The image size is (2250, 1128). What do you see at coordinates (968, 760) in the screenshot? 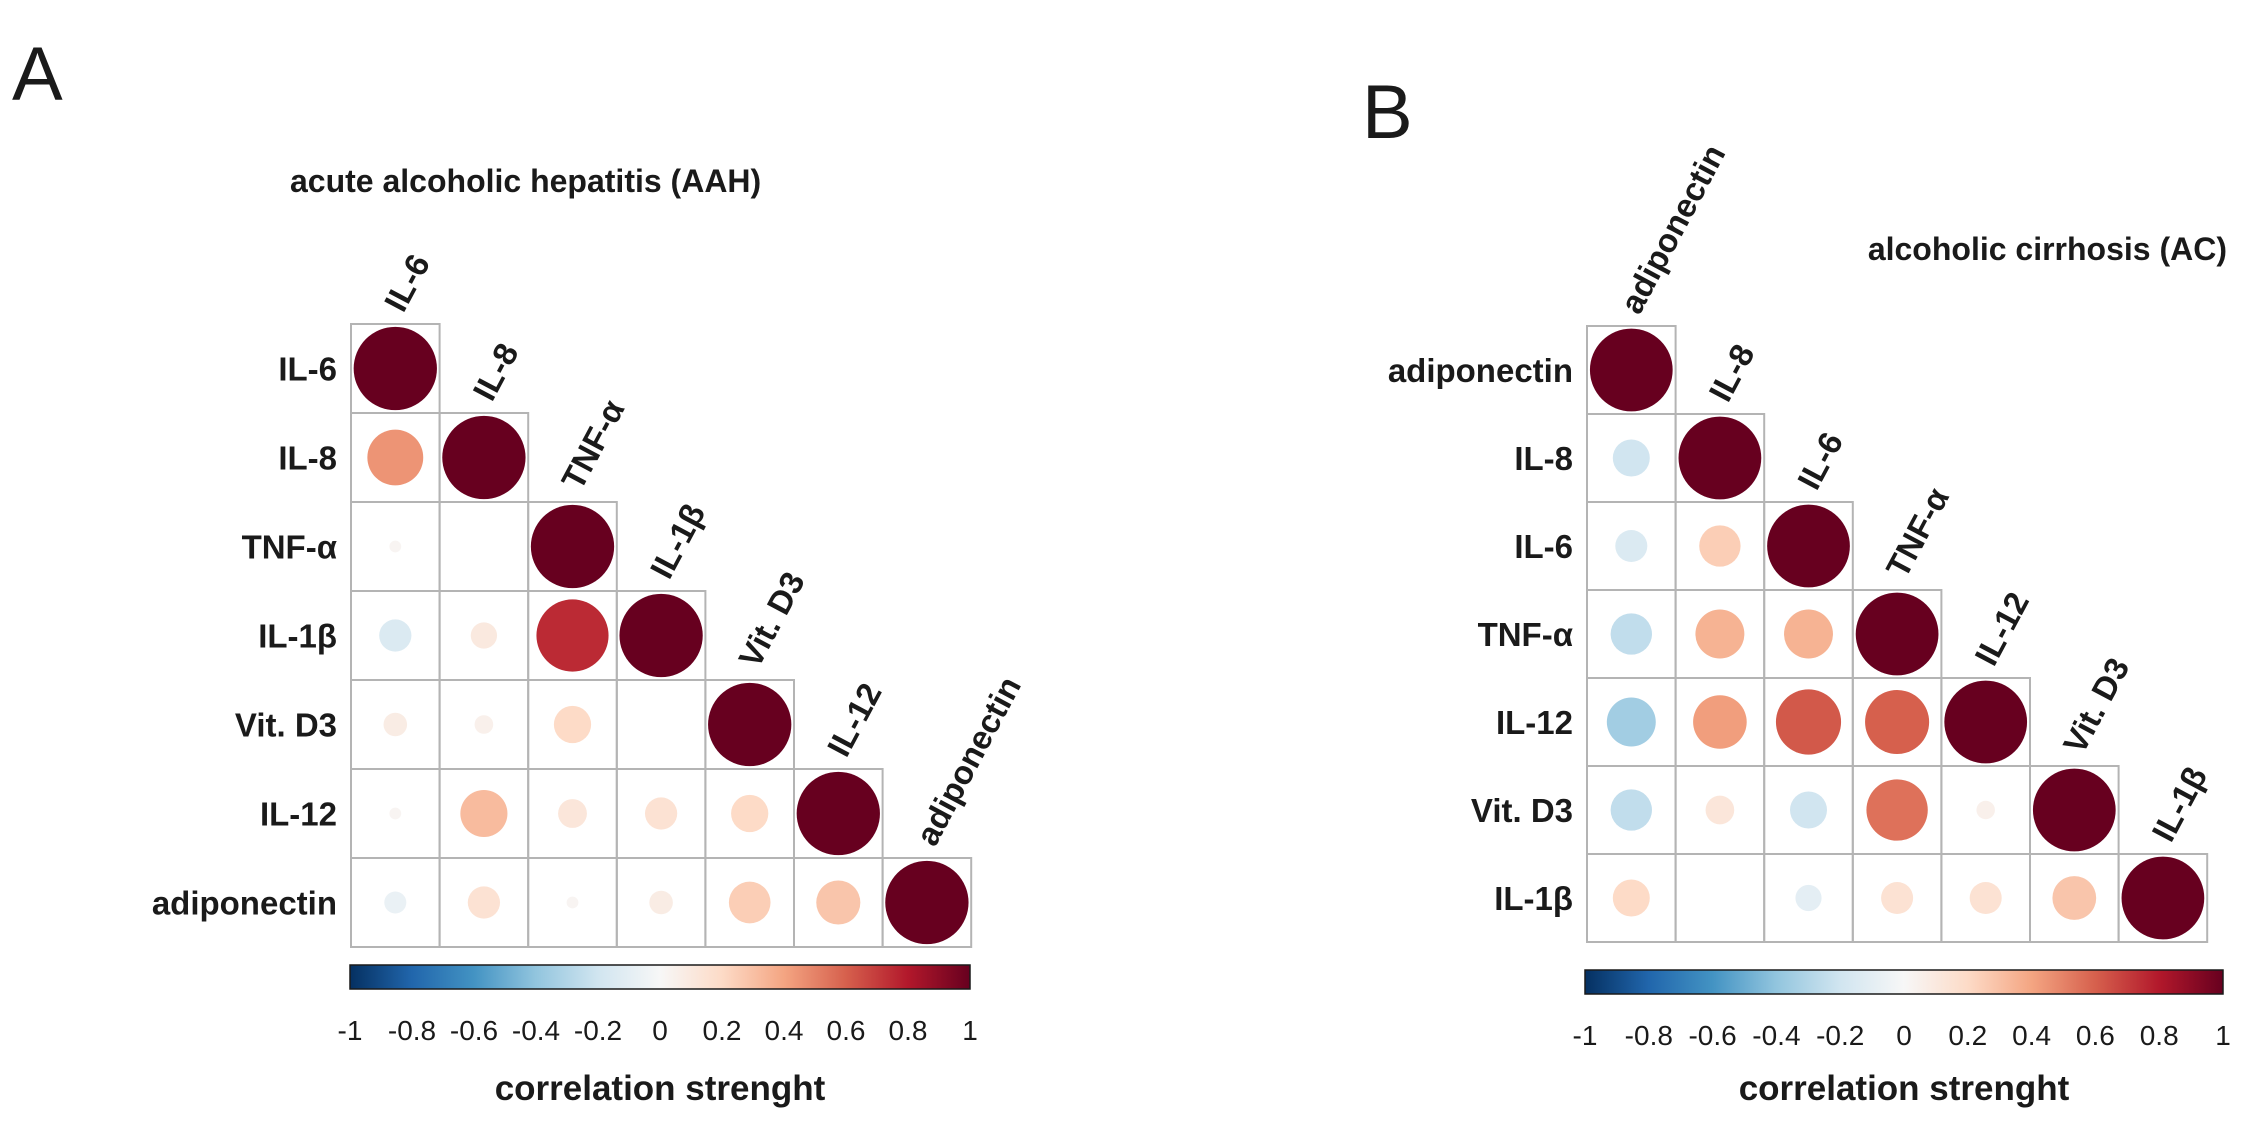
I see `column-label-adiponectin: adiponectin` at bounding box center [968, 760].